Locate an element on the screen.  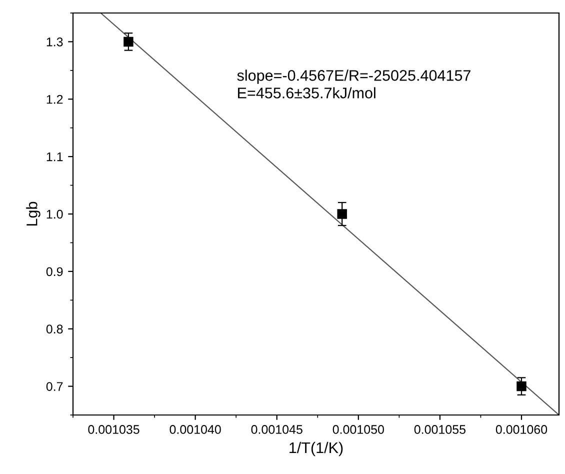
x-axis-title: 1/T(1/K) is located at coordinates (316, 449).